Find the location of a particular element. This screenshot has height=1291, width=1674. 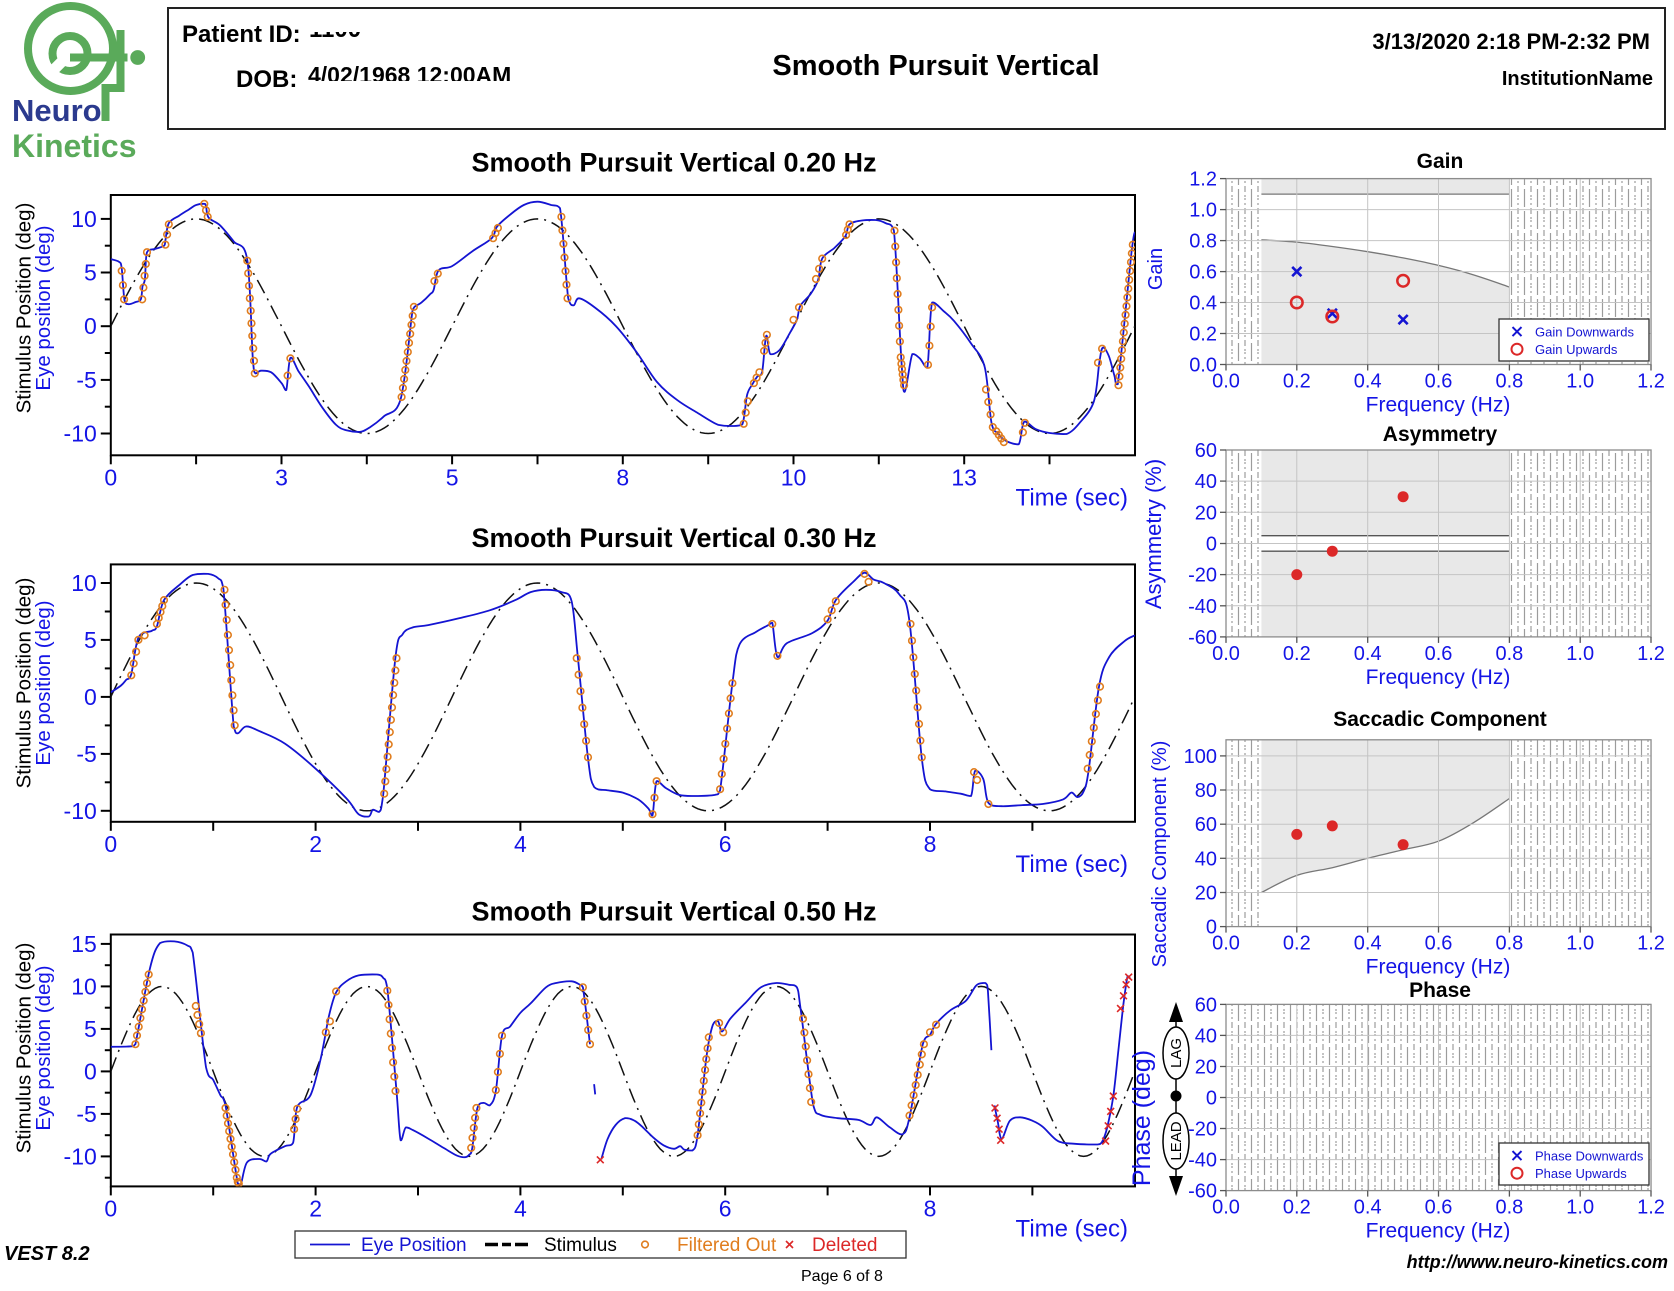

svg-text: Stimulus Position (deg) is located at coordinates (24, 1048).